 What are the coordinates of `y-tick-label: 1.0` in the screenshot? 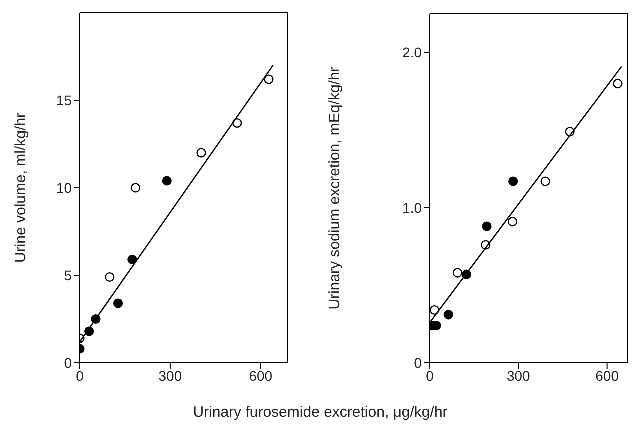 It's located at (412, 208).